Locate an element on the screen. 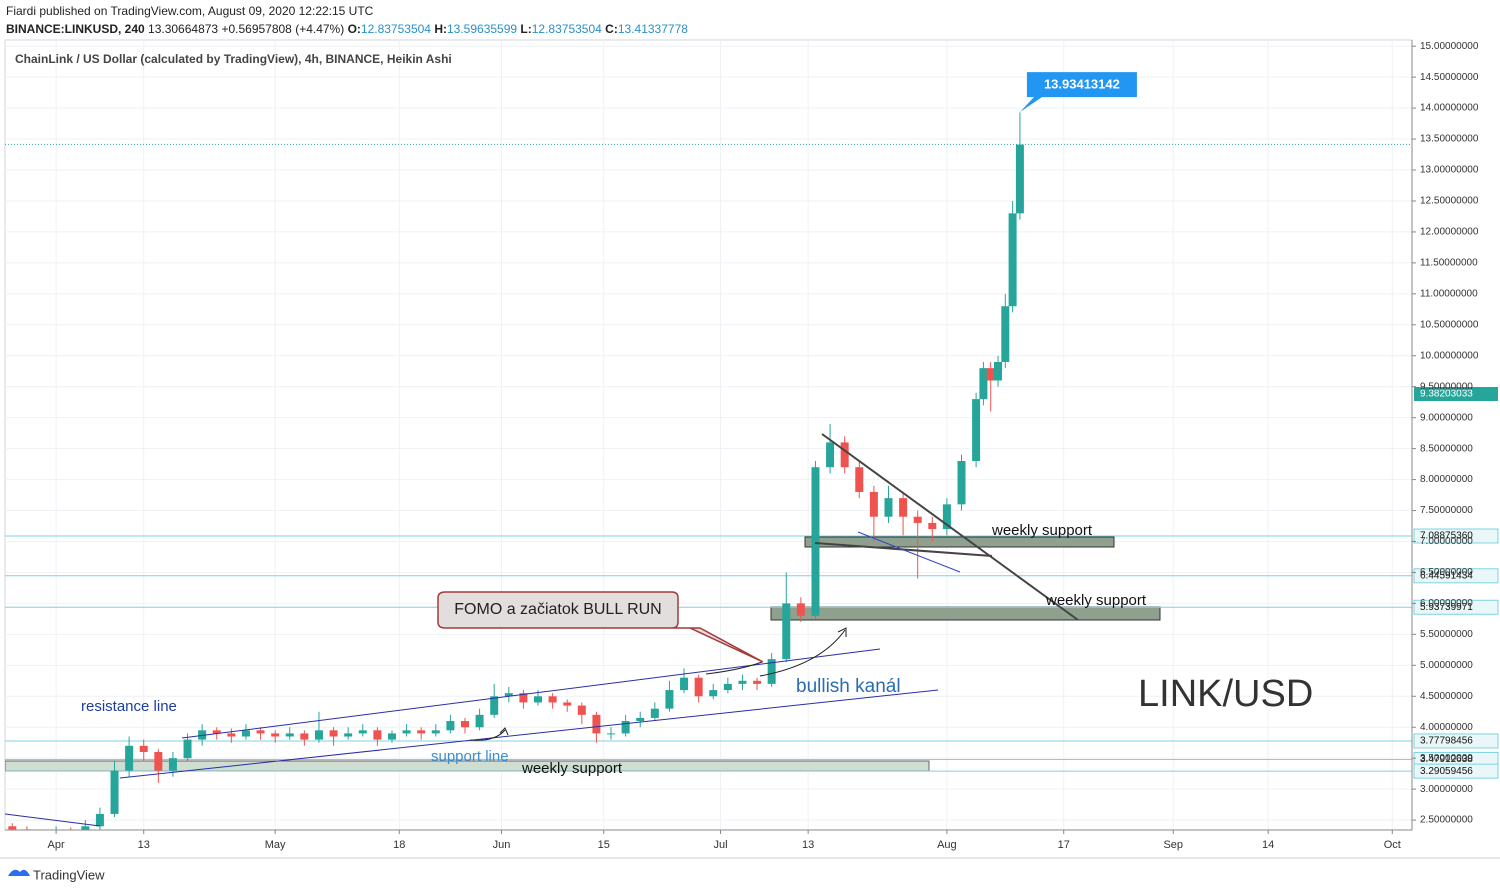  y-tick-label: 14.50000000 is located at coordinates (1449, 77).